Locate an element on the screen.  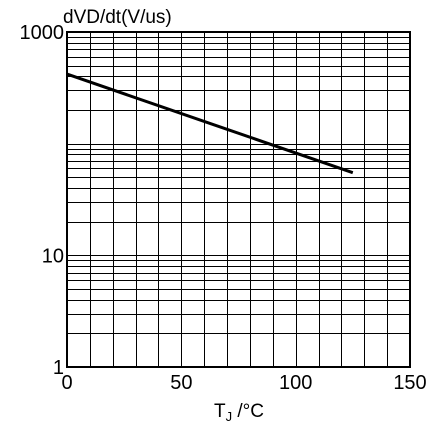
x-axis-label: TJ /°C is located at coordinates (239, 412).